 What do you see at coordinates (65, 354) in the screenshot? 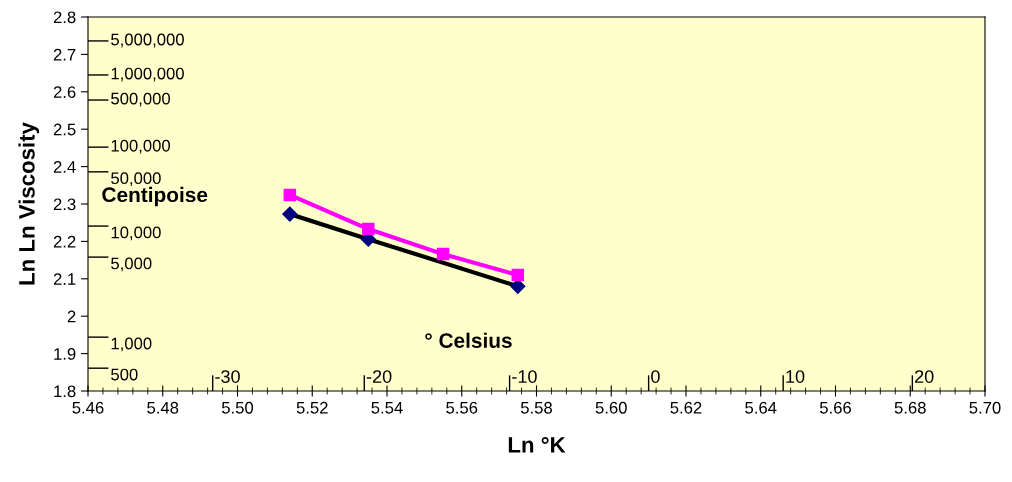
I see `y-tick-label: 1.9` at bounding box center [65, 354].